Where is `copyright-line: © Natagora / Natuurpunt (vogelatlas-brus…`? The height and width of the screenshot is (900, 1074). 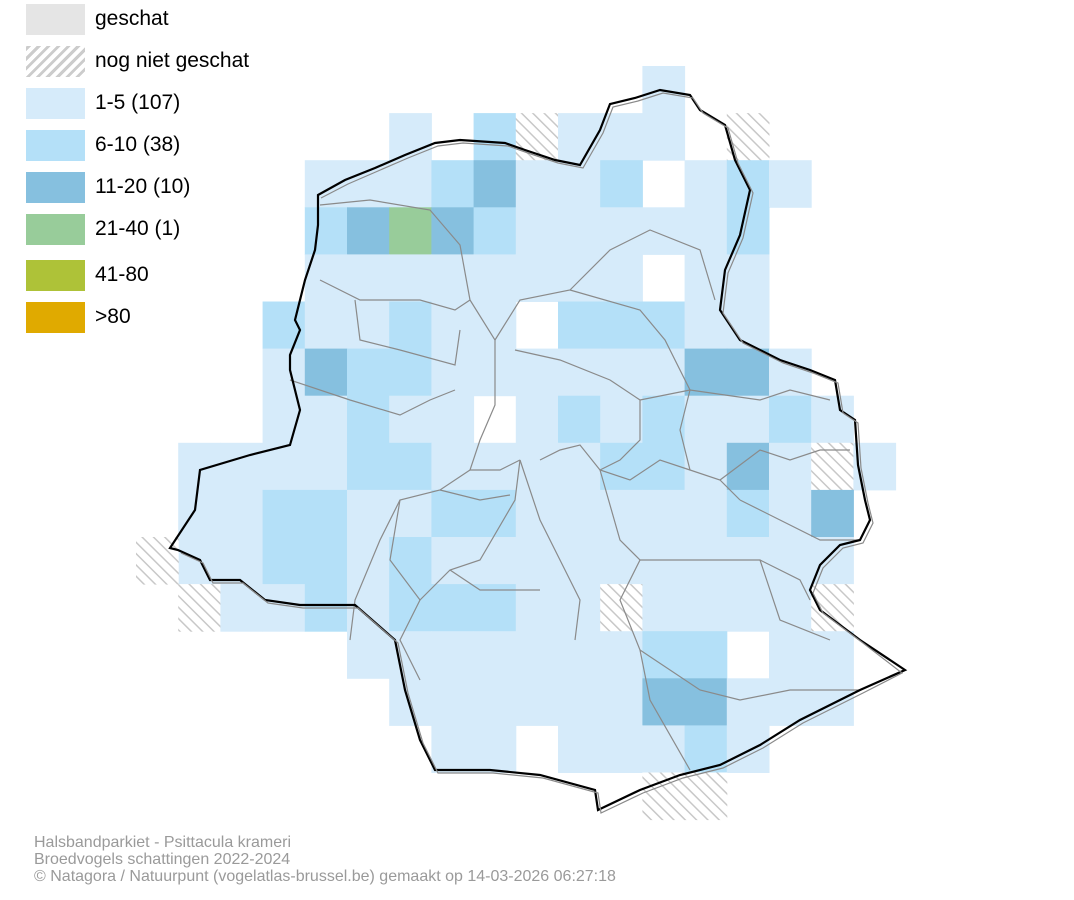 copyright-line: © Natagora / Natuurpunt (vogelatlas-brus… is located at coordinates (325, 876).